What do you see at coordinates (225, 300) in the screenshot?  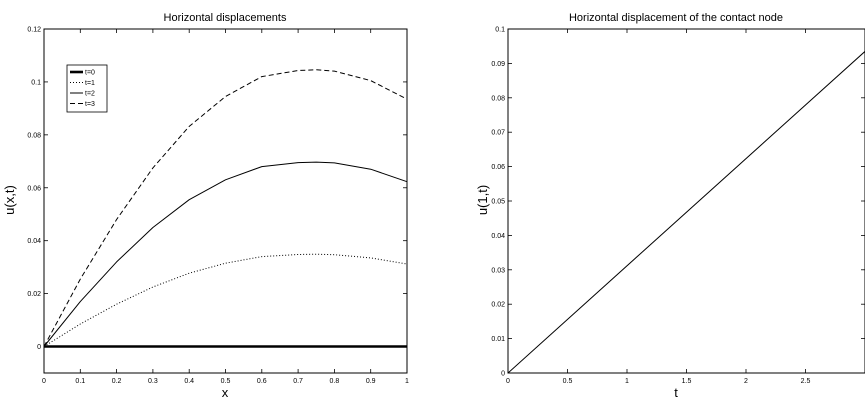 I see `series-line-t1` at bounding box center [225, 300].